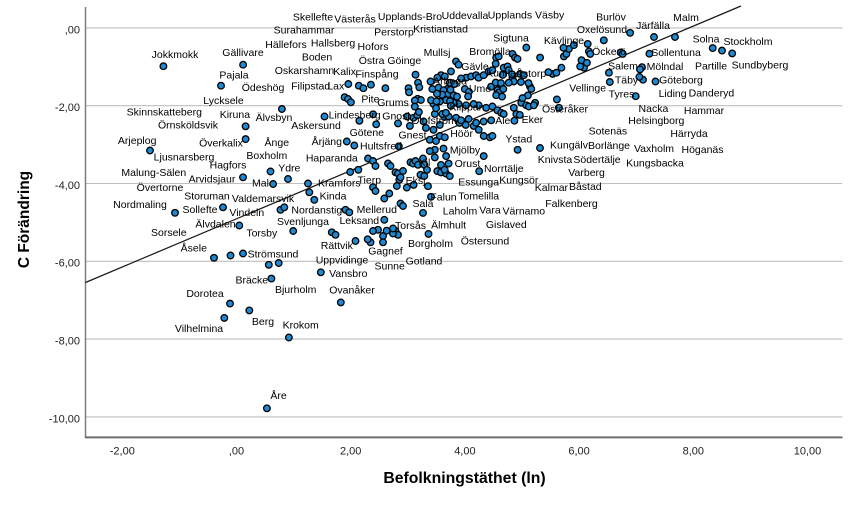  I want to click on svg-text: Älvsbyn, so click(274, 118).